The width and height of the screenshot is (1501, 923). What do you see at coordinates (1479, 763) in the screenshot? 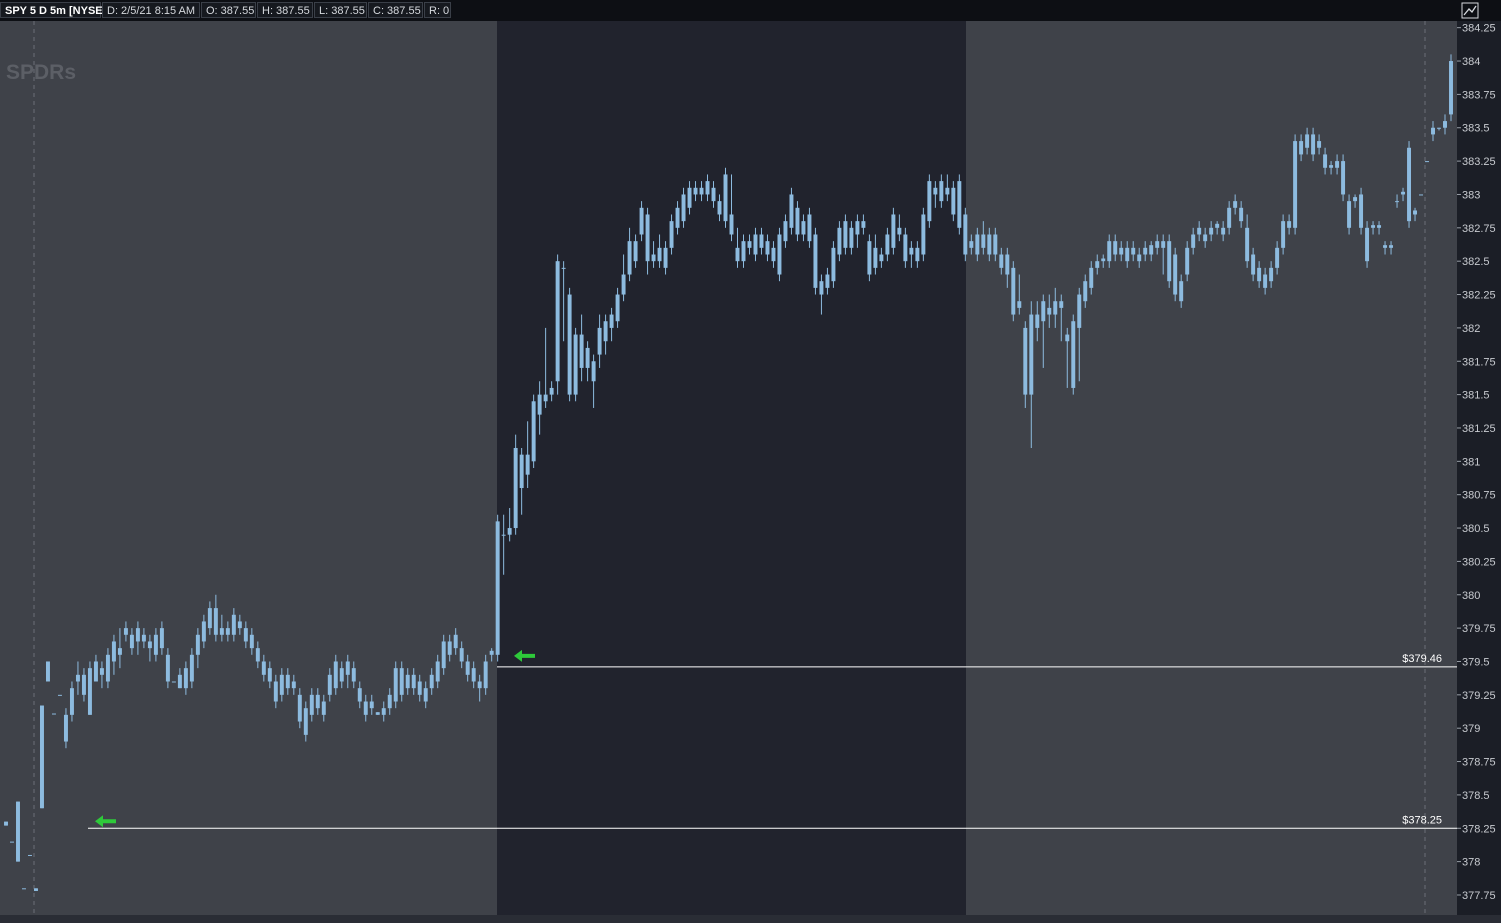
I see `price-tick-label: 378.75` at bounding box center [1479, 763].